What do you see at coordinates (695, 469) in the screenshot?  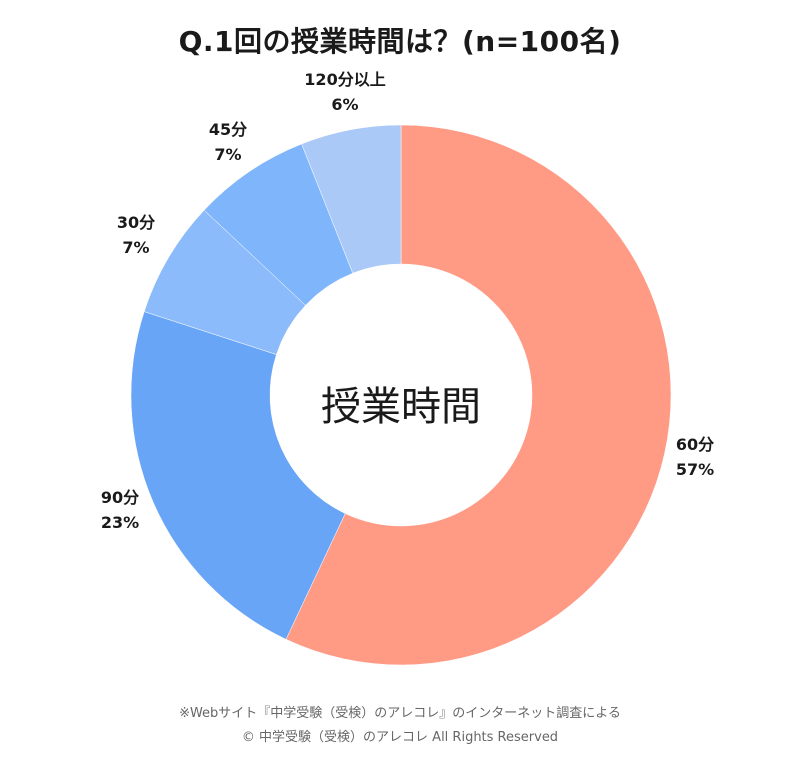 I see `slice-pct-1: 57%` at bounding box center [695, 469].